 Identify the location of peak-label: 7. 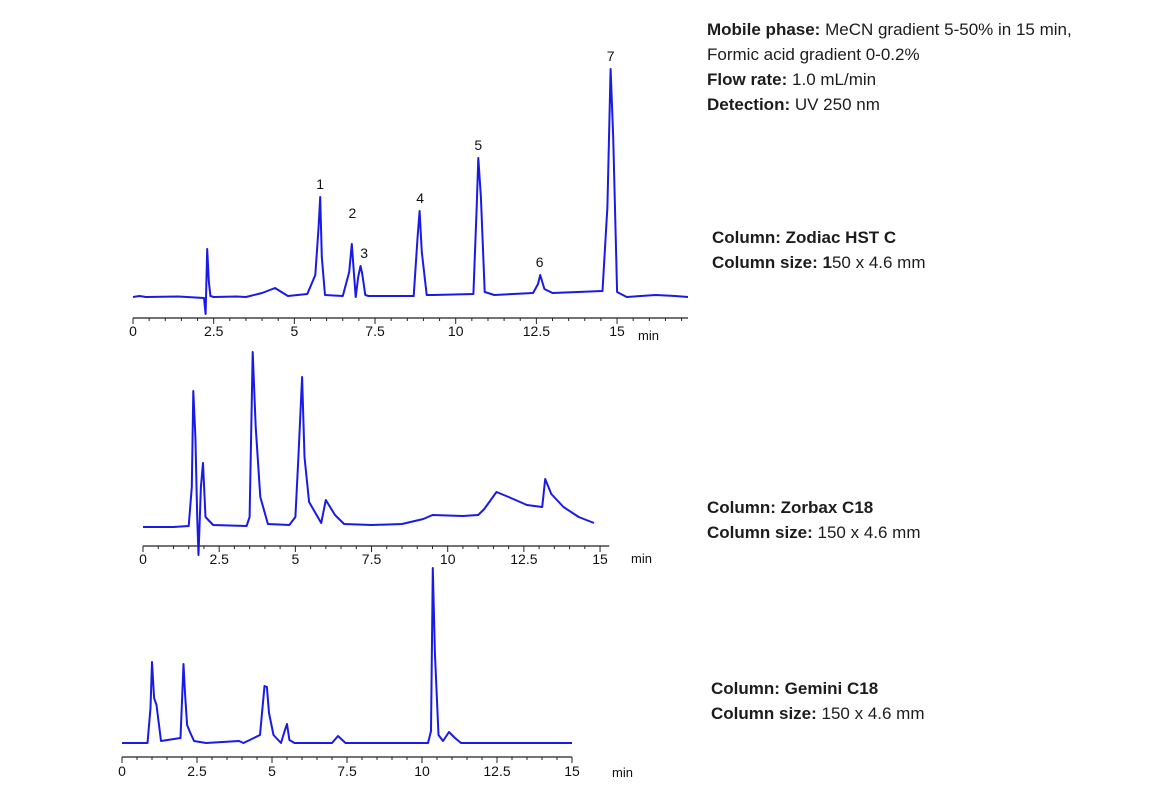
(611, 56).